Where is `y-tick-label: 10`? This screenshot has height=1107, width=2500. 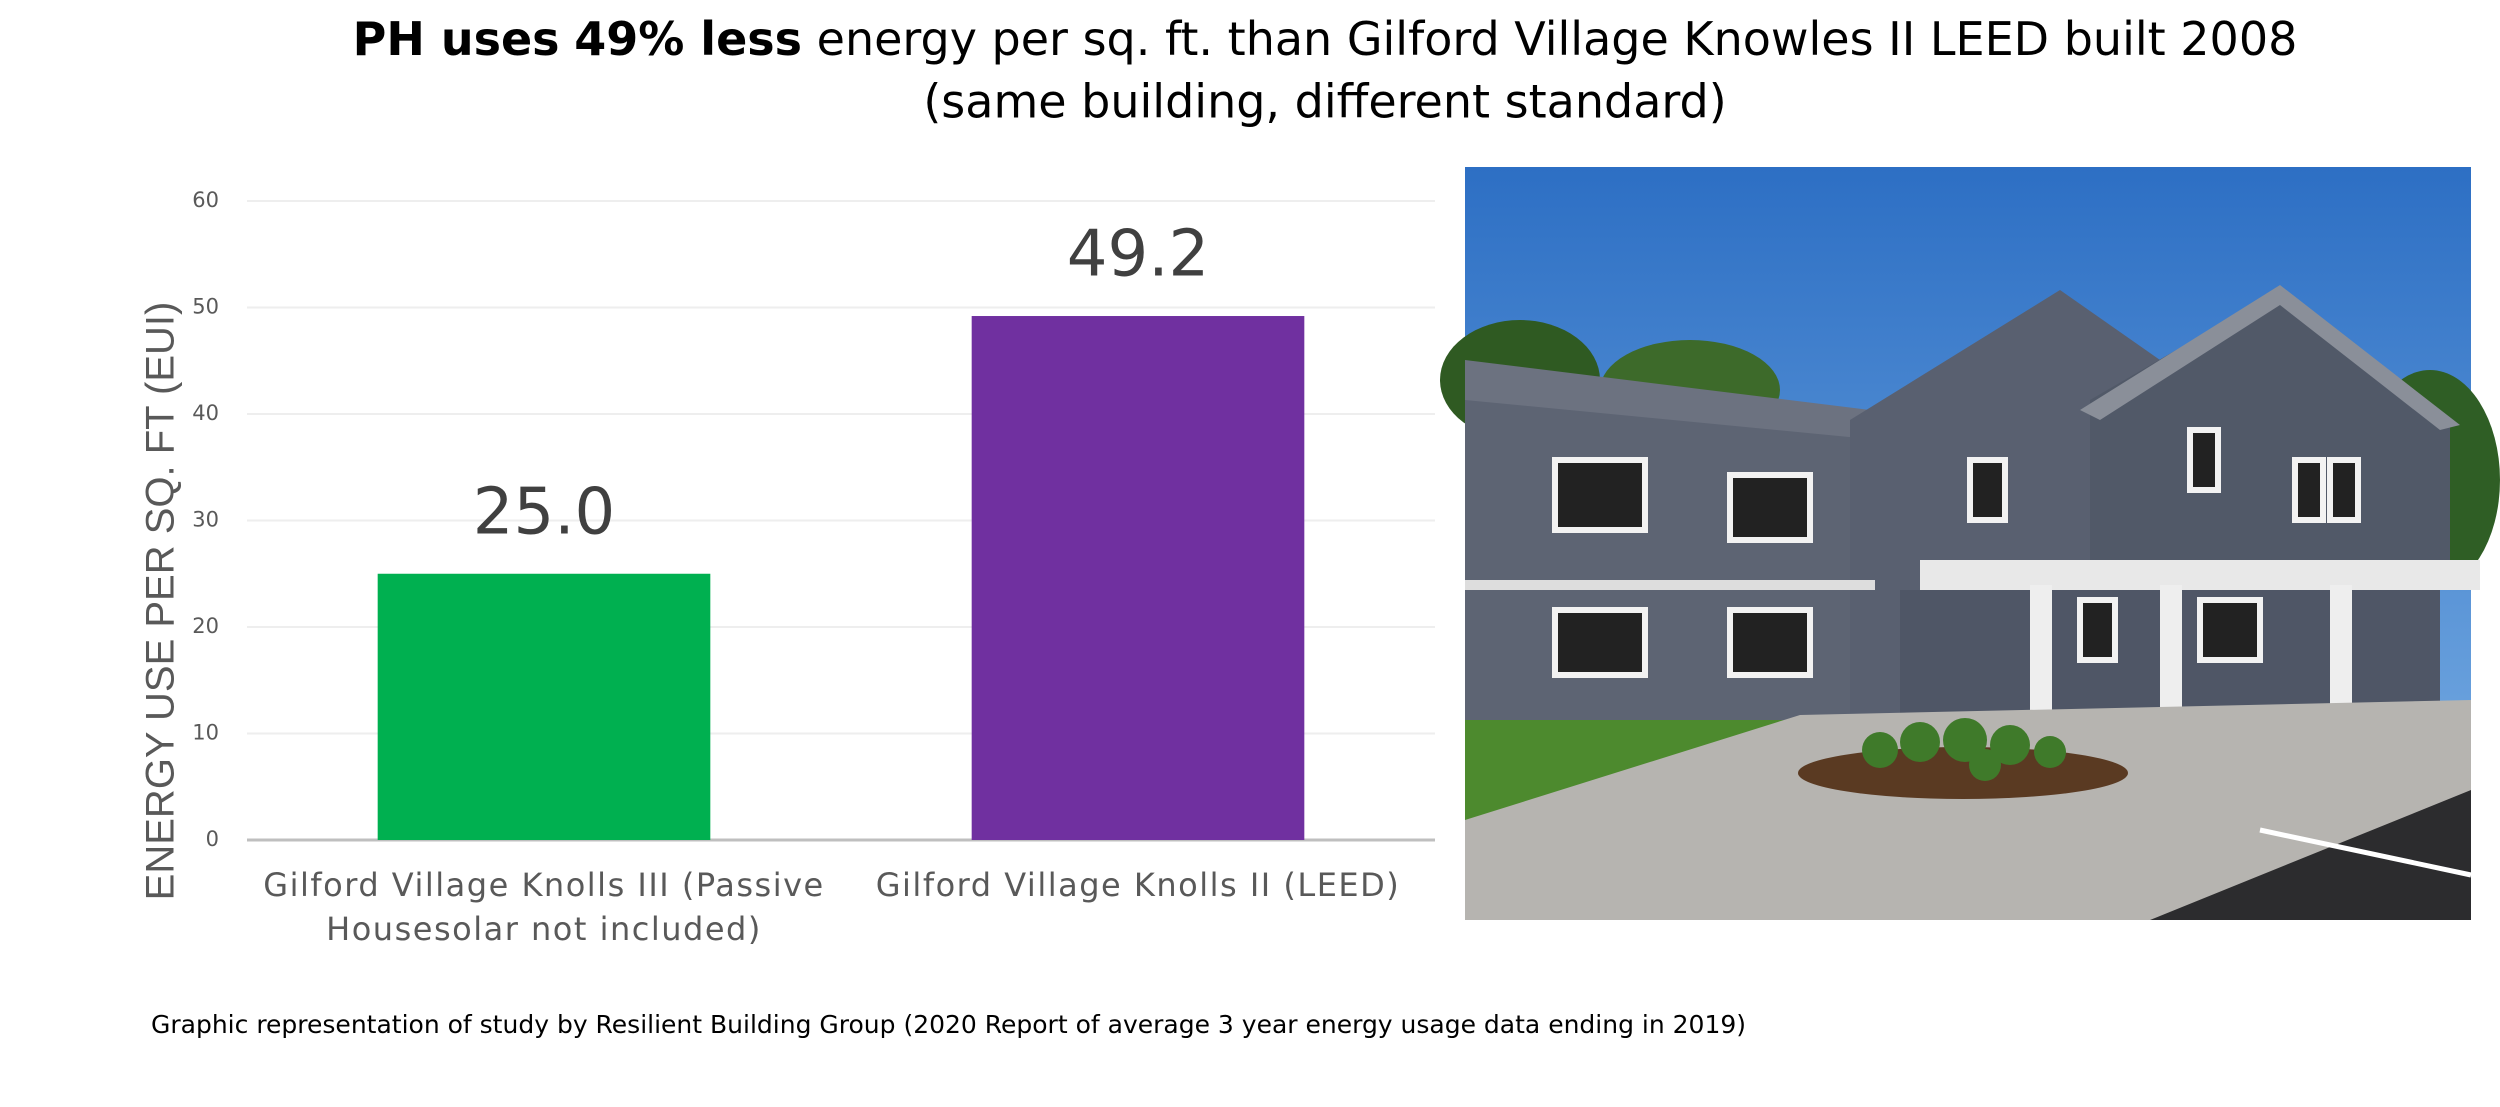
y-tick-label: 10 is located at coordinates (205, 733).